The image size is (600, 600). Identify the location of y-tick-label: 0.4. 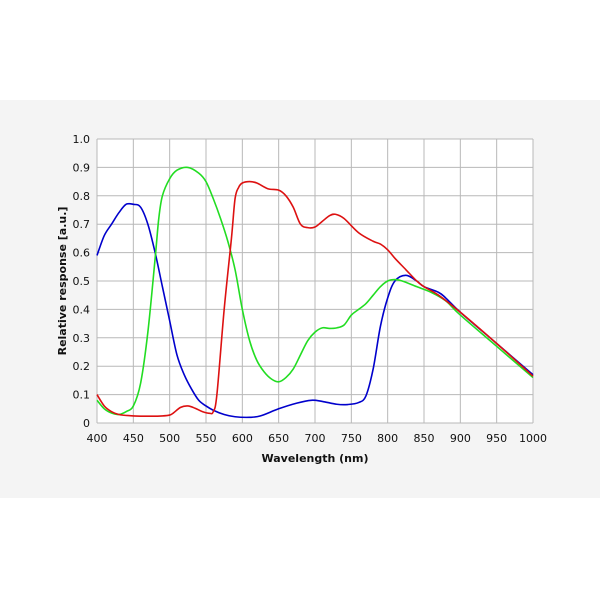
(82, 309).